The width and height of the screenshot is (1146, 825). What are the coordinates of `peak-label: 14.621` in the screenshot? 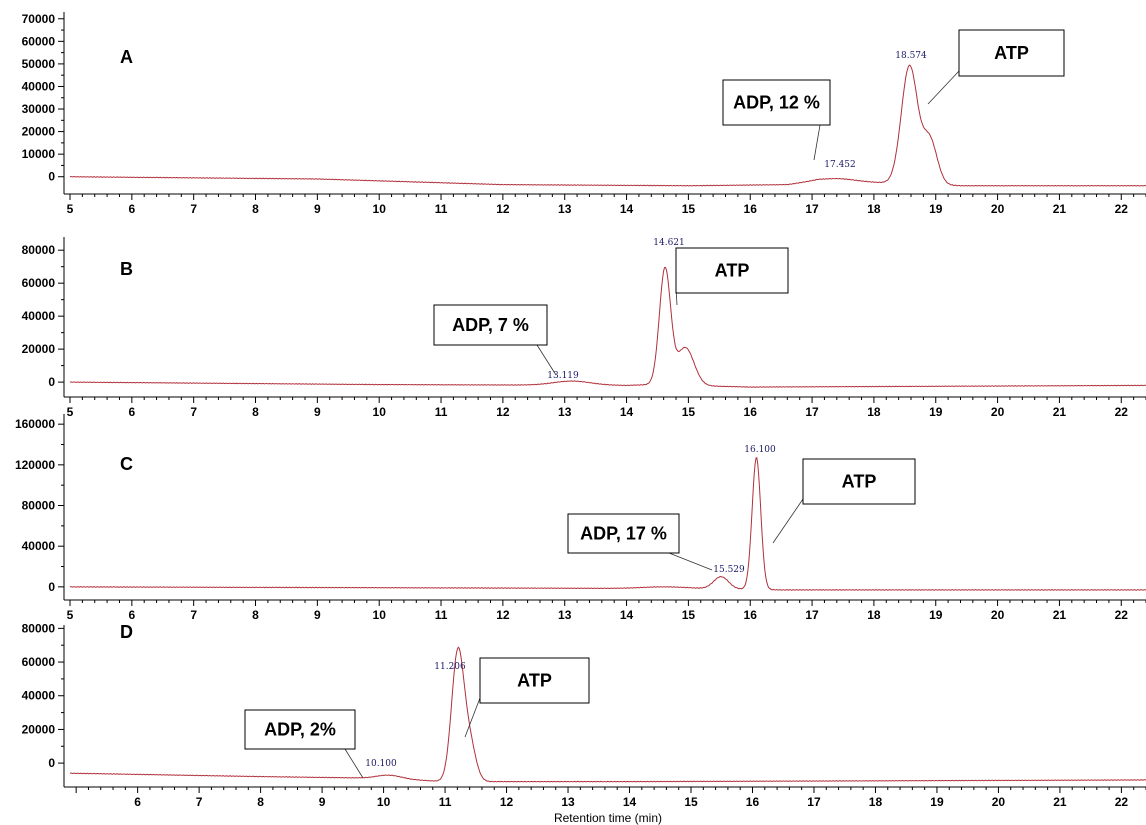 It's located at (669, 243).